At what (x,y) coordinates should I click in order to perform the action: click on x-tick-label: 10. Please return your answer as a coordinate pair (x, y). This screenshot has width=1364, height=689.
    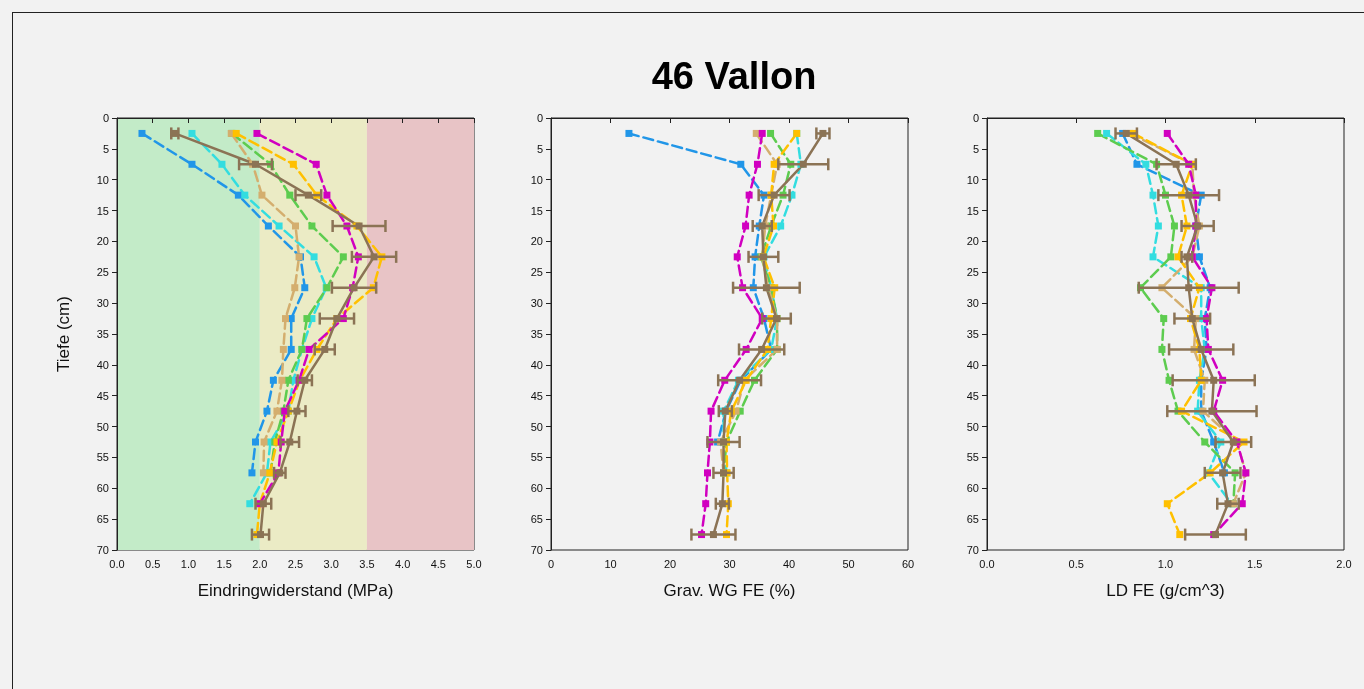
    Looking at the image, I should click on (610, 563).